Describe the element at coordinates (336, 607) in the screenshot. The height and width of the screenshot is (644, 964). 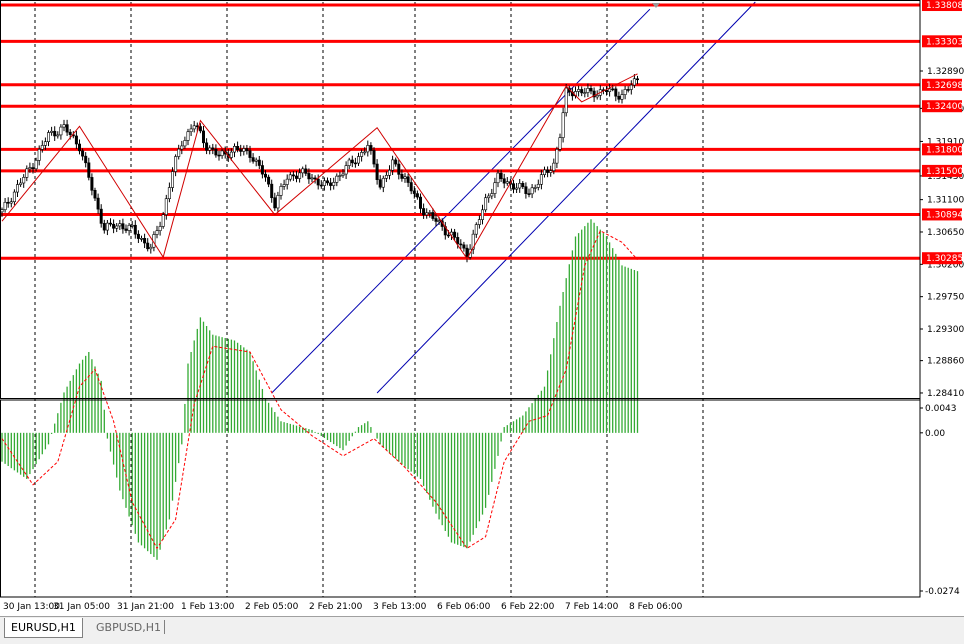
I see `time-tick-label: 2 Feb 21:00` at that location.